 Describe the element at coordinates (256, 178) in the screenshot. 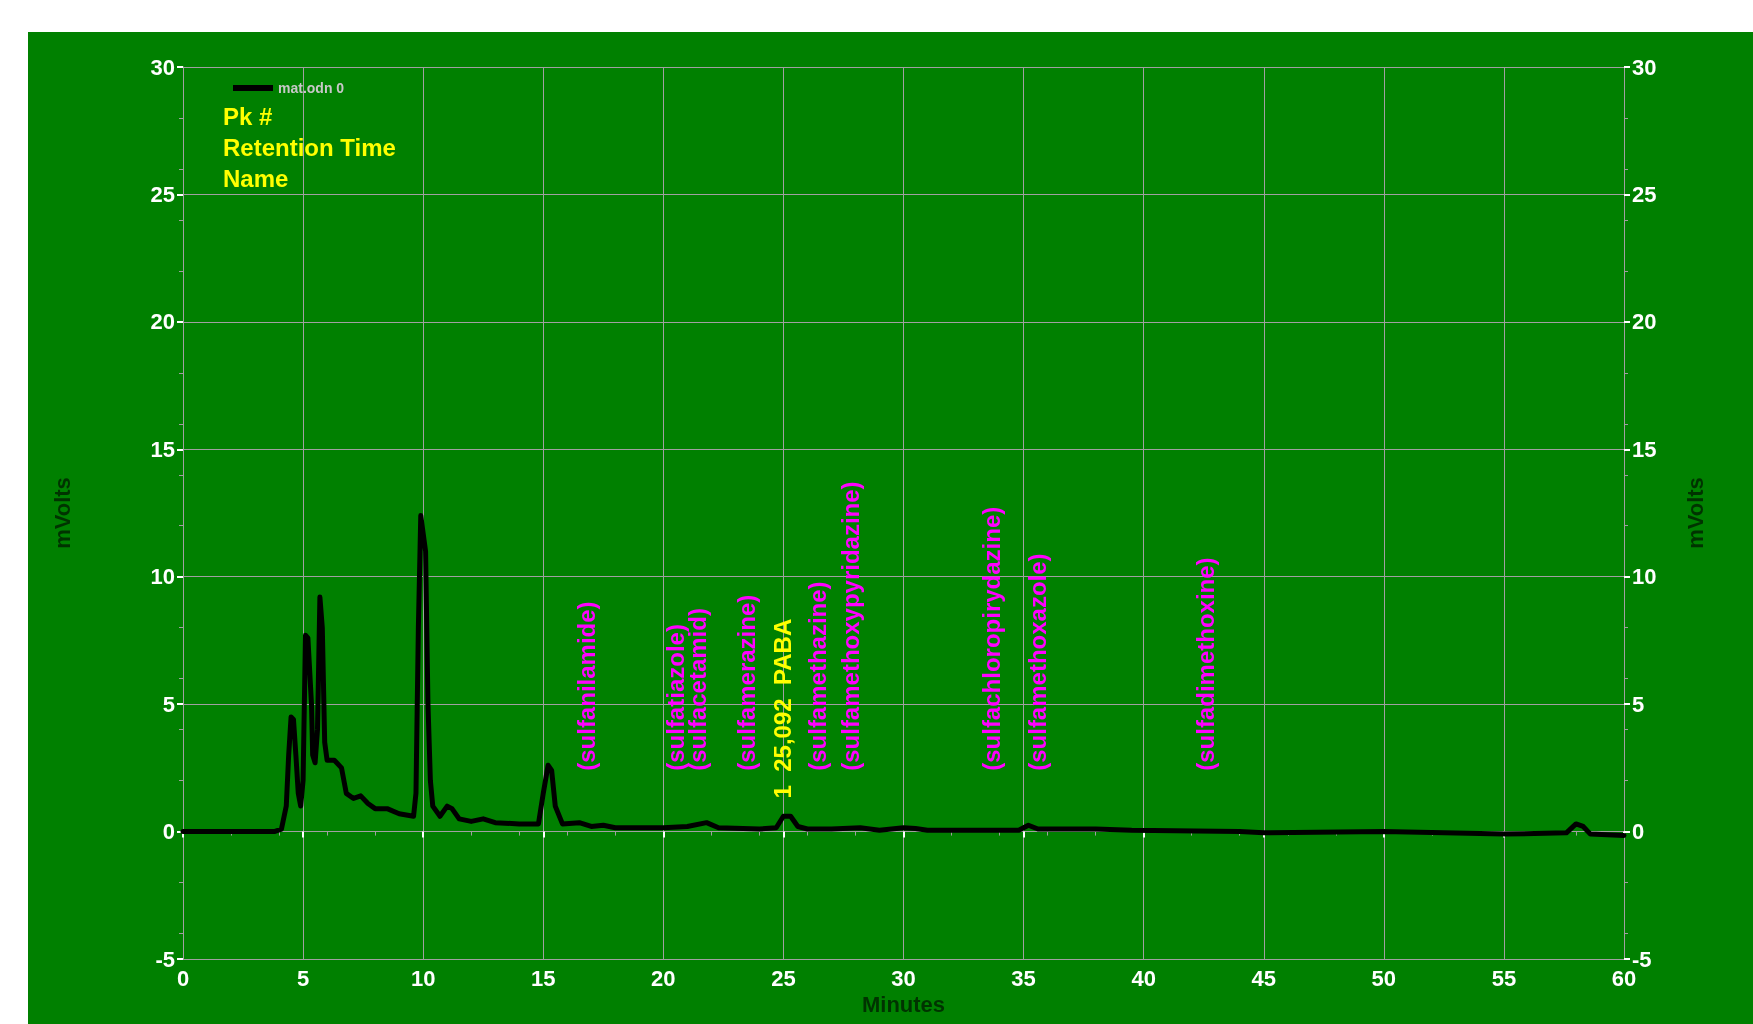

I see `annotation: Name` at that location.